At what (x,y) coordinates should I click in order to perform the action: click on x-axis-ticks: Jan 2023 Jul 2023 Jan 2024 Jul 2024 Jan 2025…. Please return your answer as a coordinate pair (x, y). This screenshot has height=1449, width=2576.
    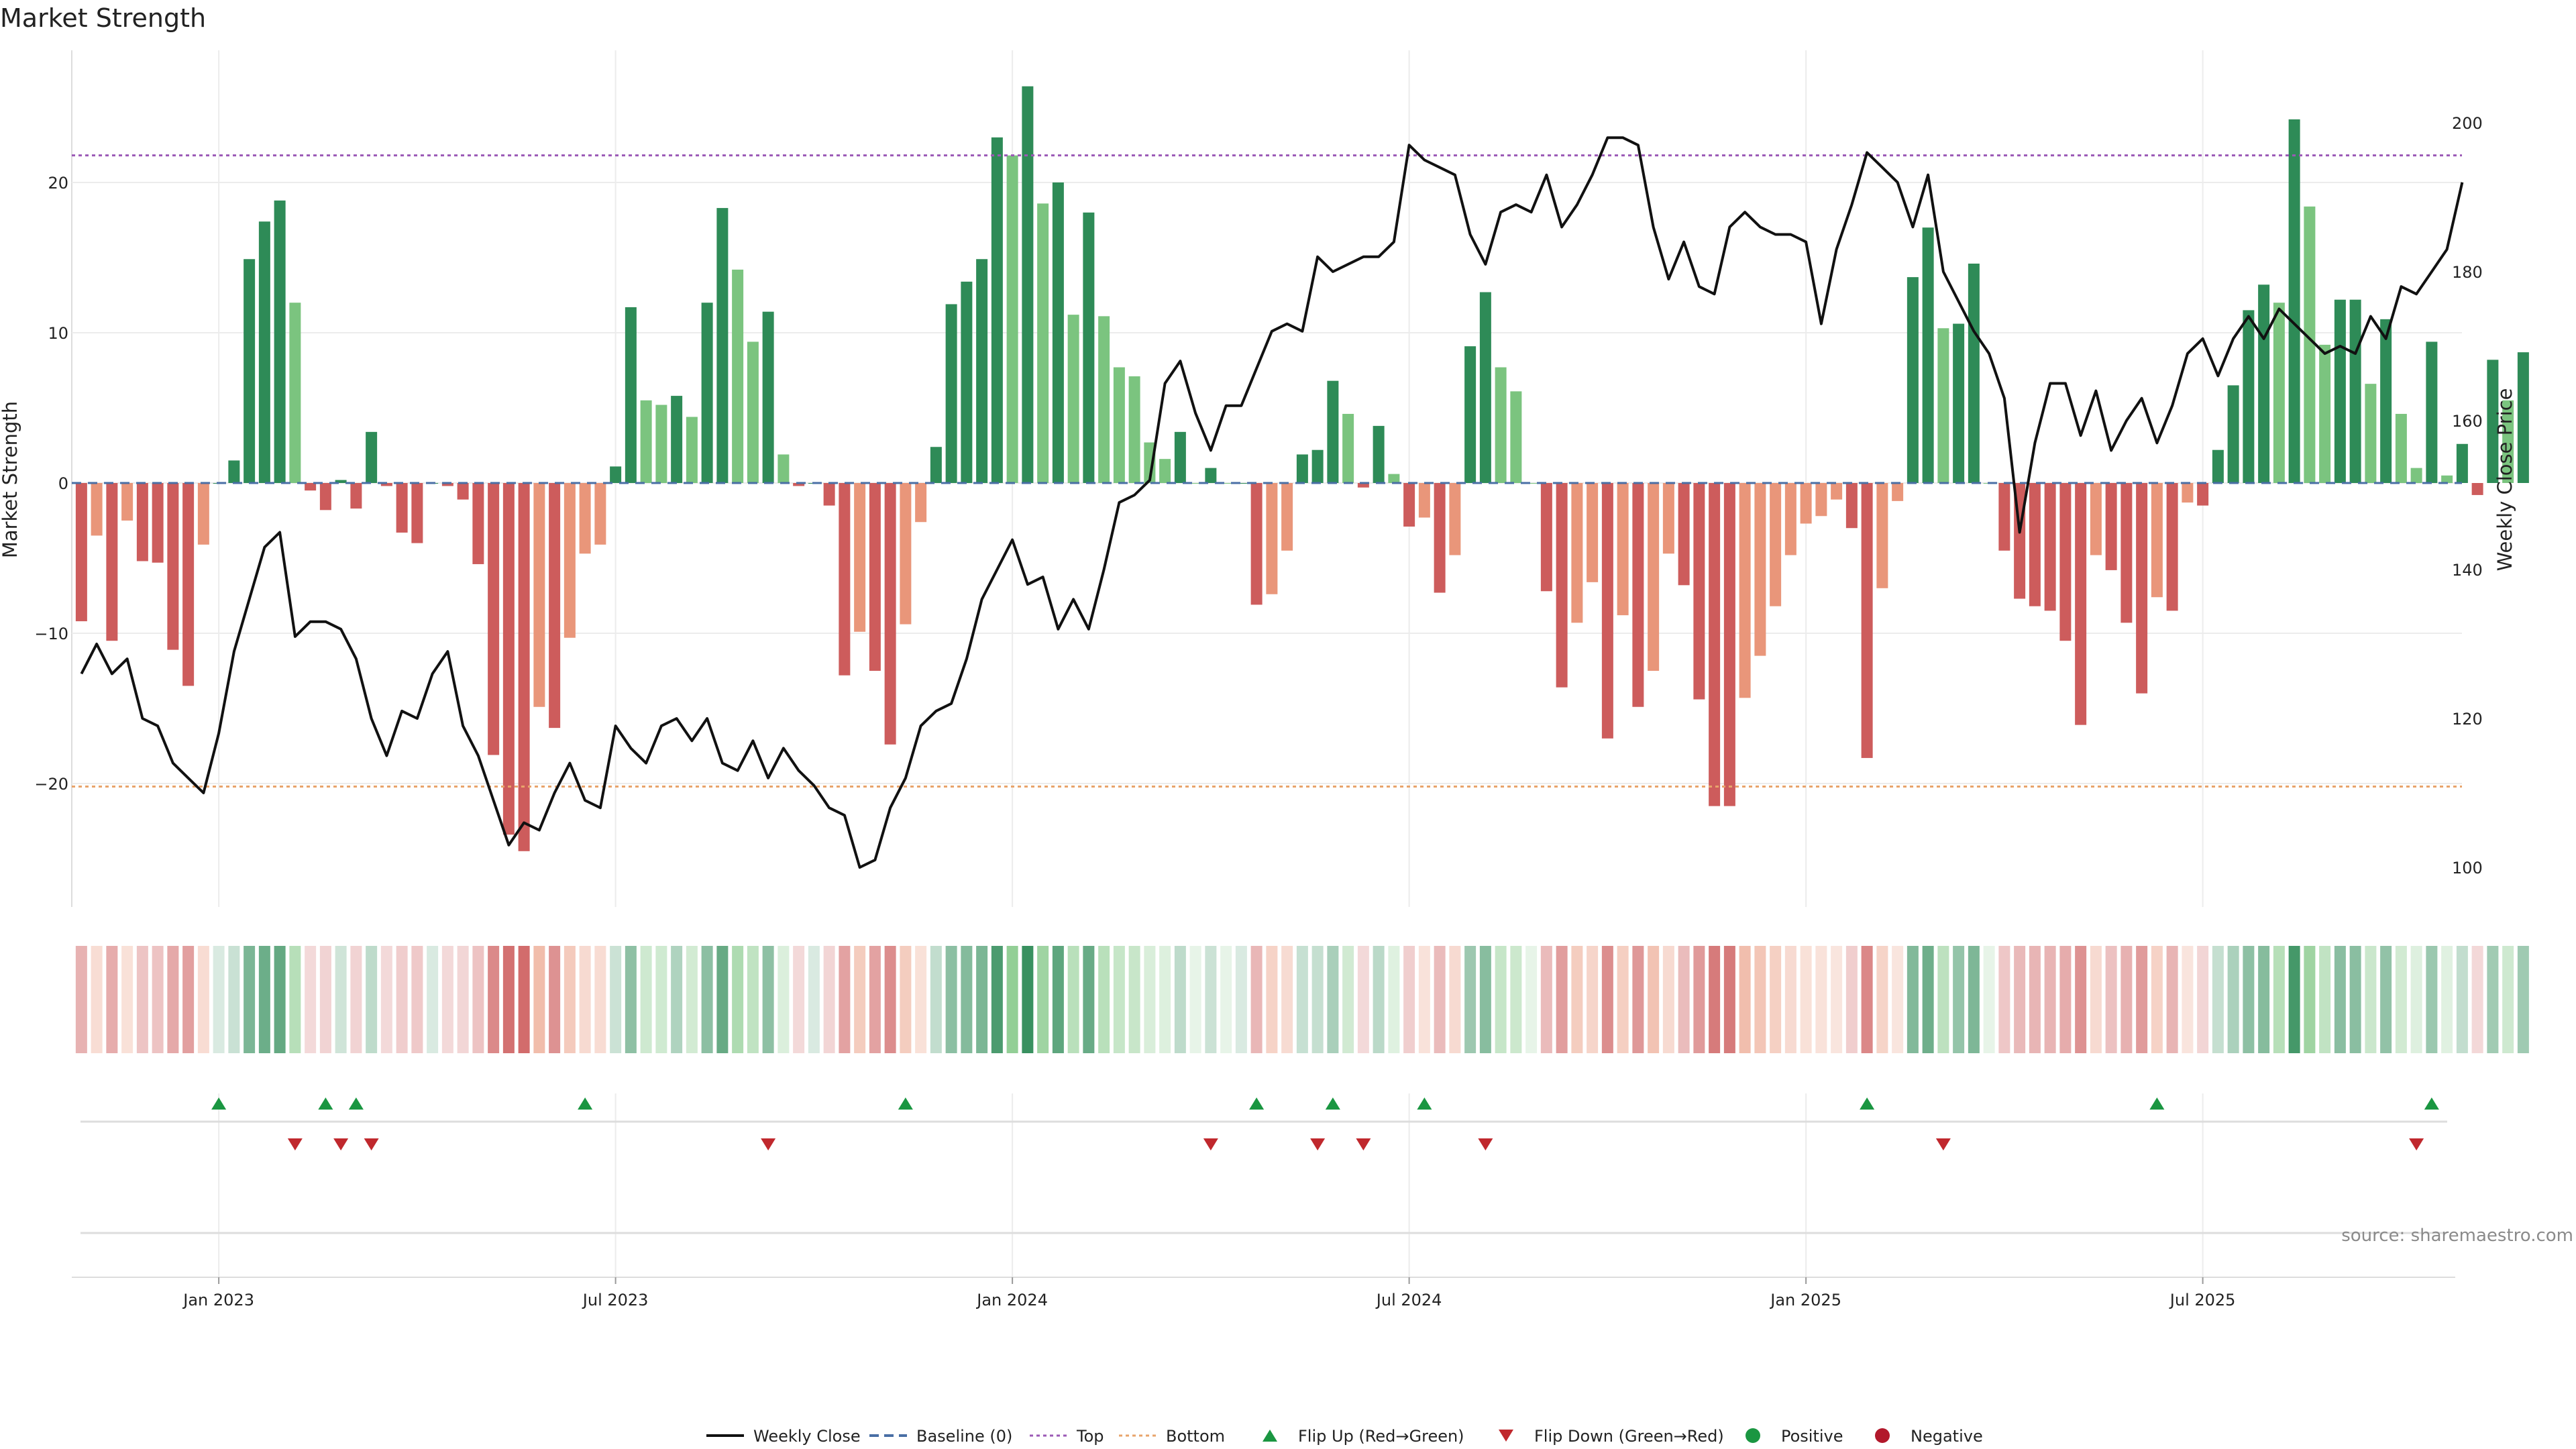
    Looking at the image, I should click on (1208, 1293).